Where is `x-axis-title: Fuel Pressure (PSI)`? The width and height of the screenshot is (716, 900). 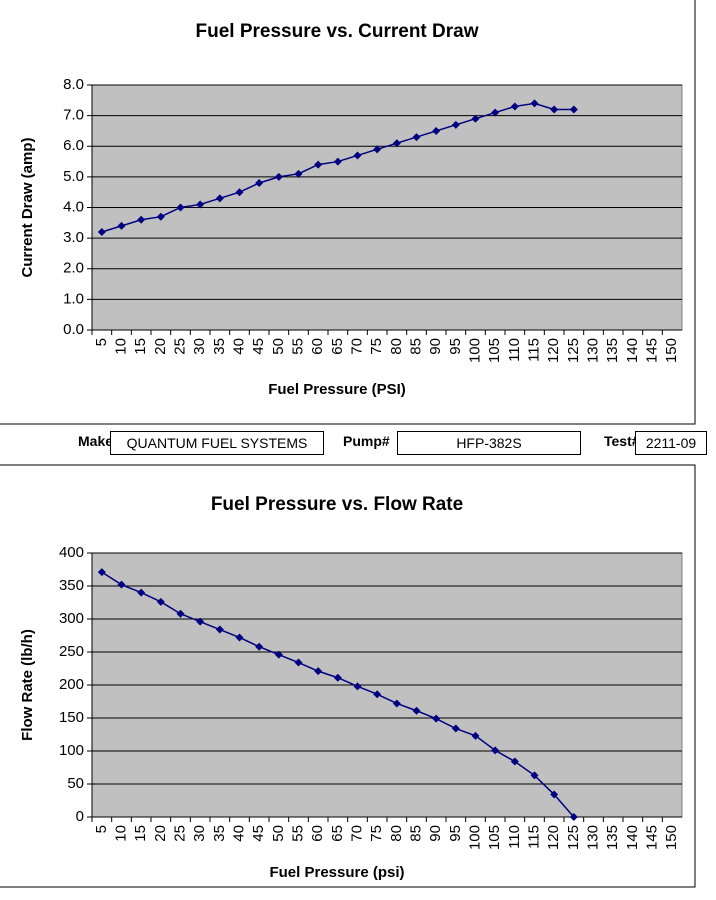 x-axis-title: Fuel Pressure (PSI) is located at coordinates (337, 389).